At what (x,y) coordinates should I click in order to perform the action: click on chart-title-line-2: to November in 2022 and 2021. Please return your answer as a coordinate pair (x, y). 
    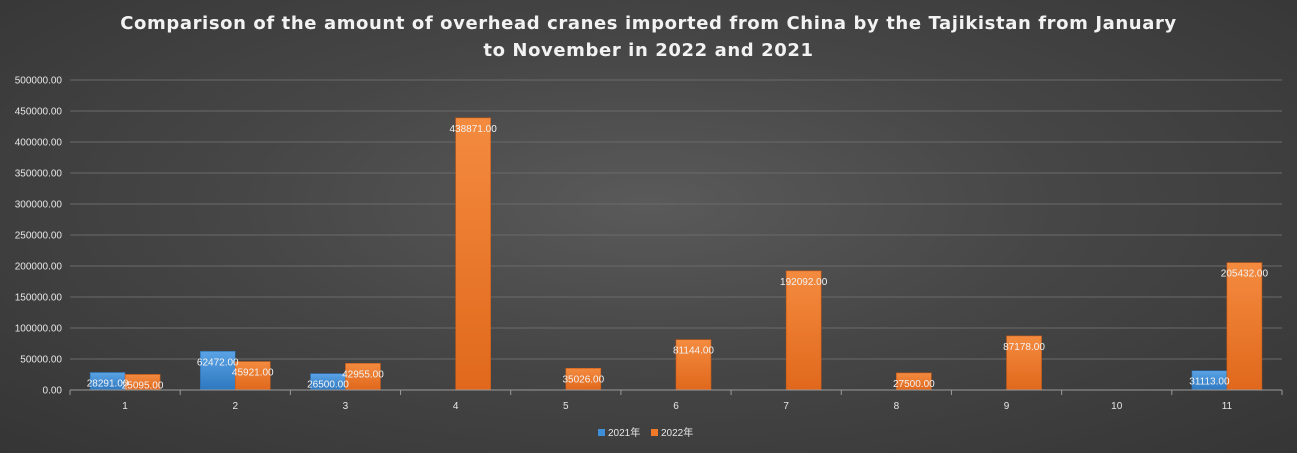
    Looking at the image, I should click on (648, 50).